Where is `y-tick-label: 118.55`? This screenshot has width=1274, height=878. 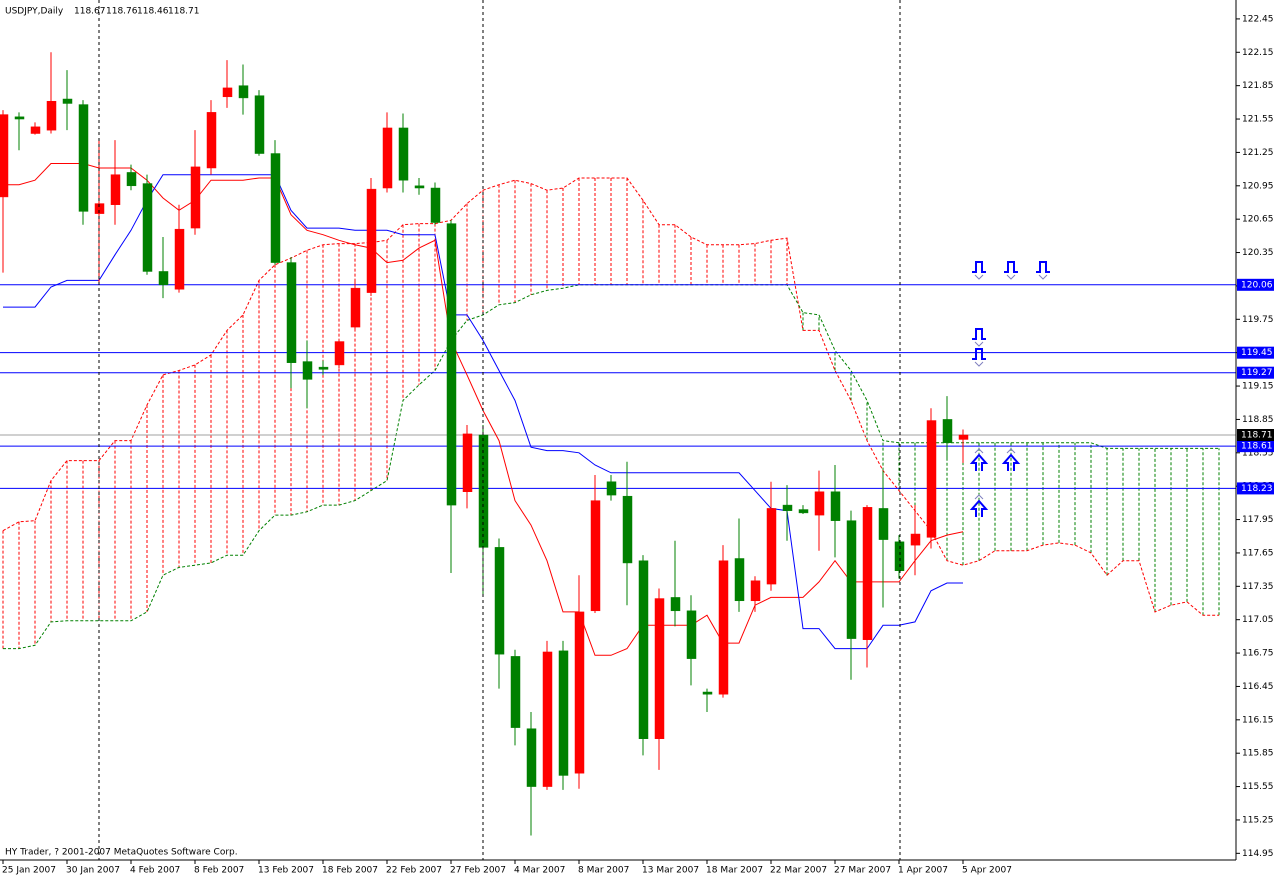
y-tick-label: 118.55 is located at coordinates (1258, 453).